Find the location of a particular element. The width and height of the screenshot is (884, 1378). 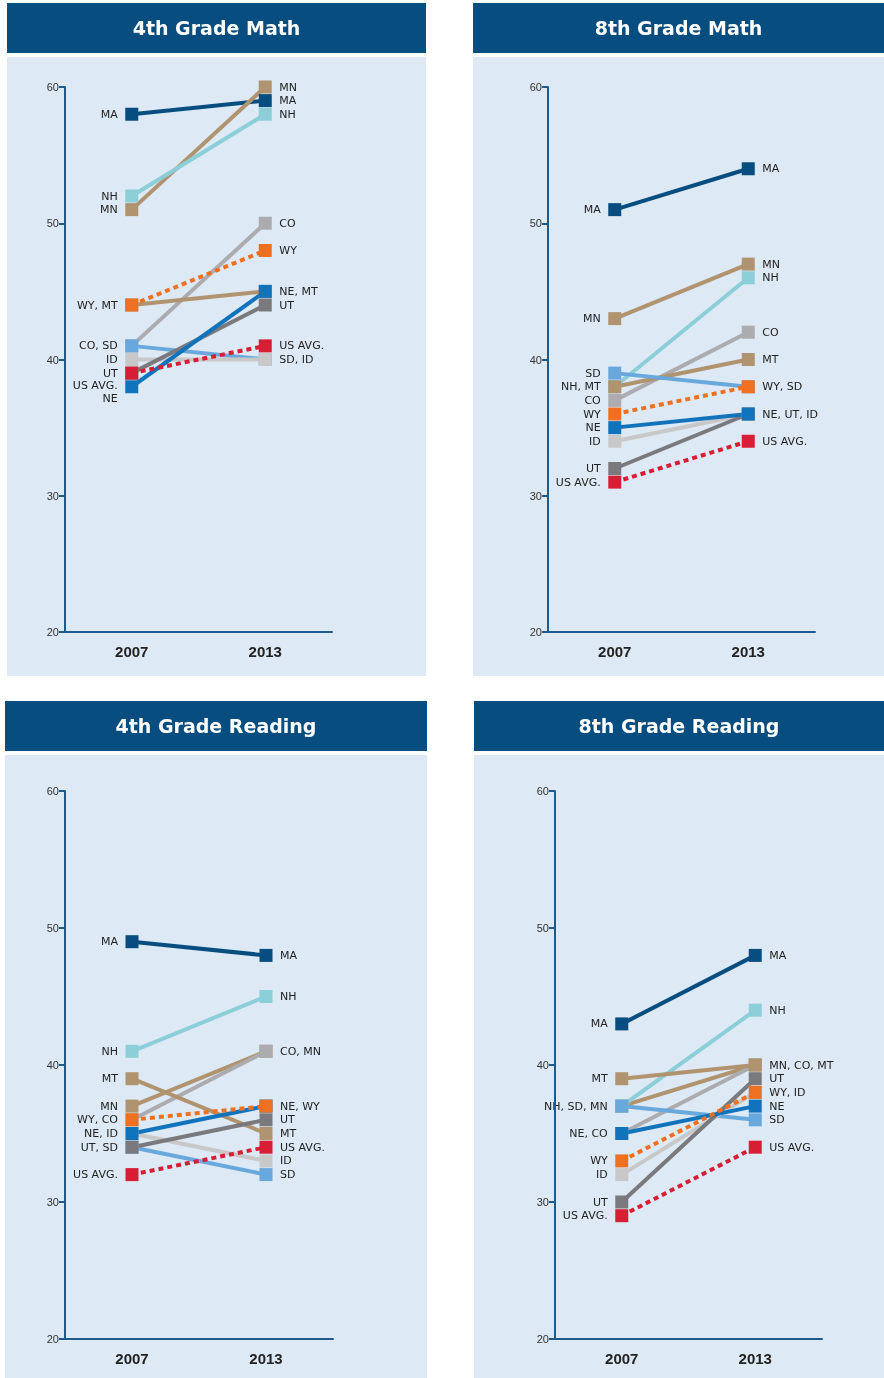

annotation: NE, WY is located at coordinates (300, 1106).